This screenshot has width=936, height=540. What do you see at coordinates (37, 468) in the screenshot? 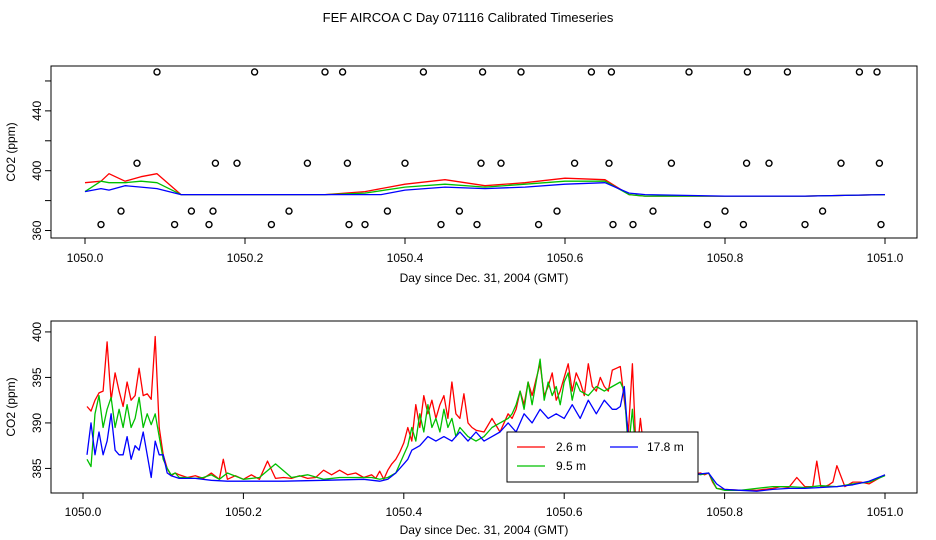
I see `bottom-ytick-label: 385` at bounding box center [37, 468].